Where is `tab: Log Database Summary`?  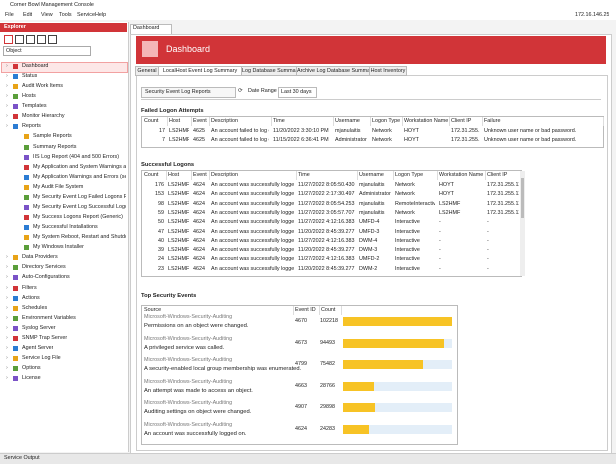
tab: Log Database Summary is located at coordinates (269, 71).